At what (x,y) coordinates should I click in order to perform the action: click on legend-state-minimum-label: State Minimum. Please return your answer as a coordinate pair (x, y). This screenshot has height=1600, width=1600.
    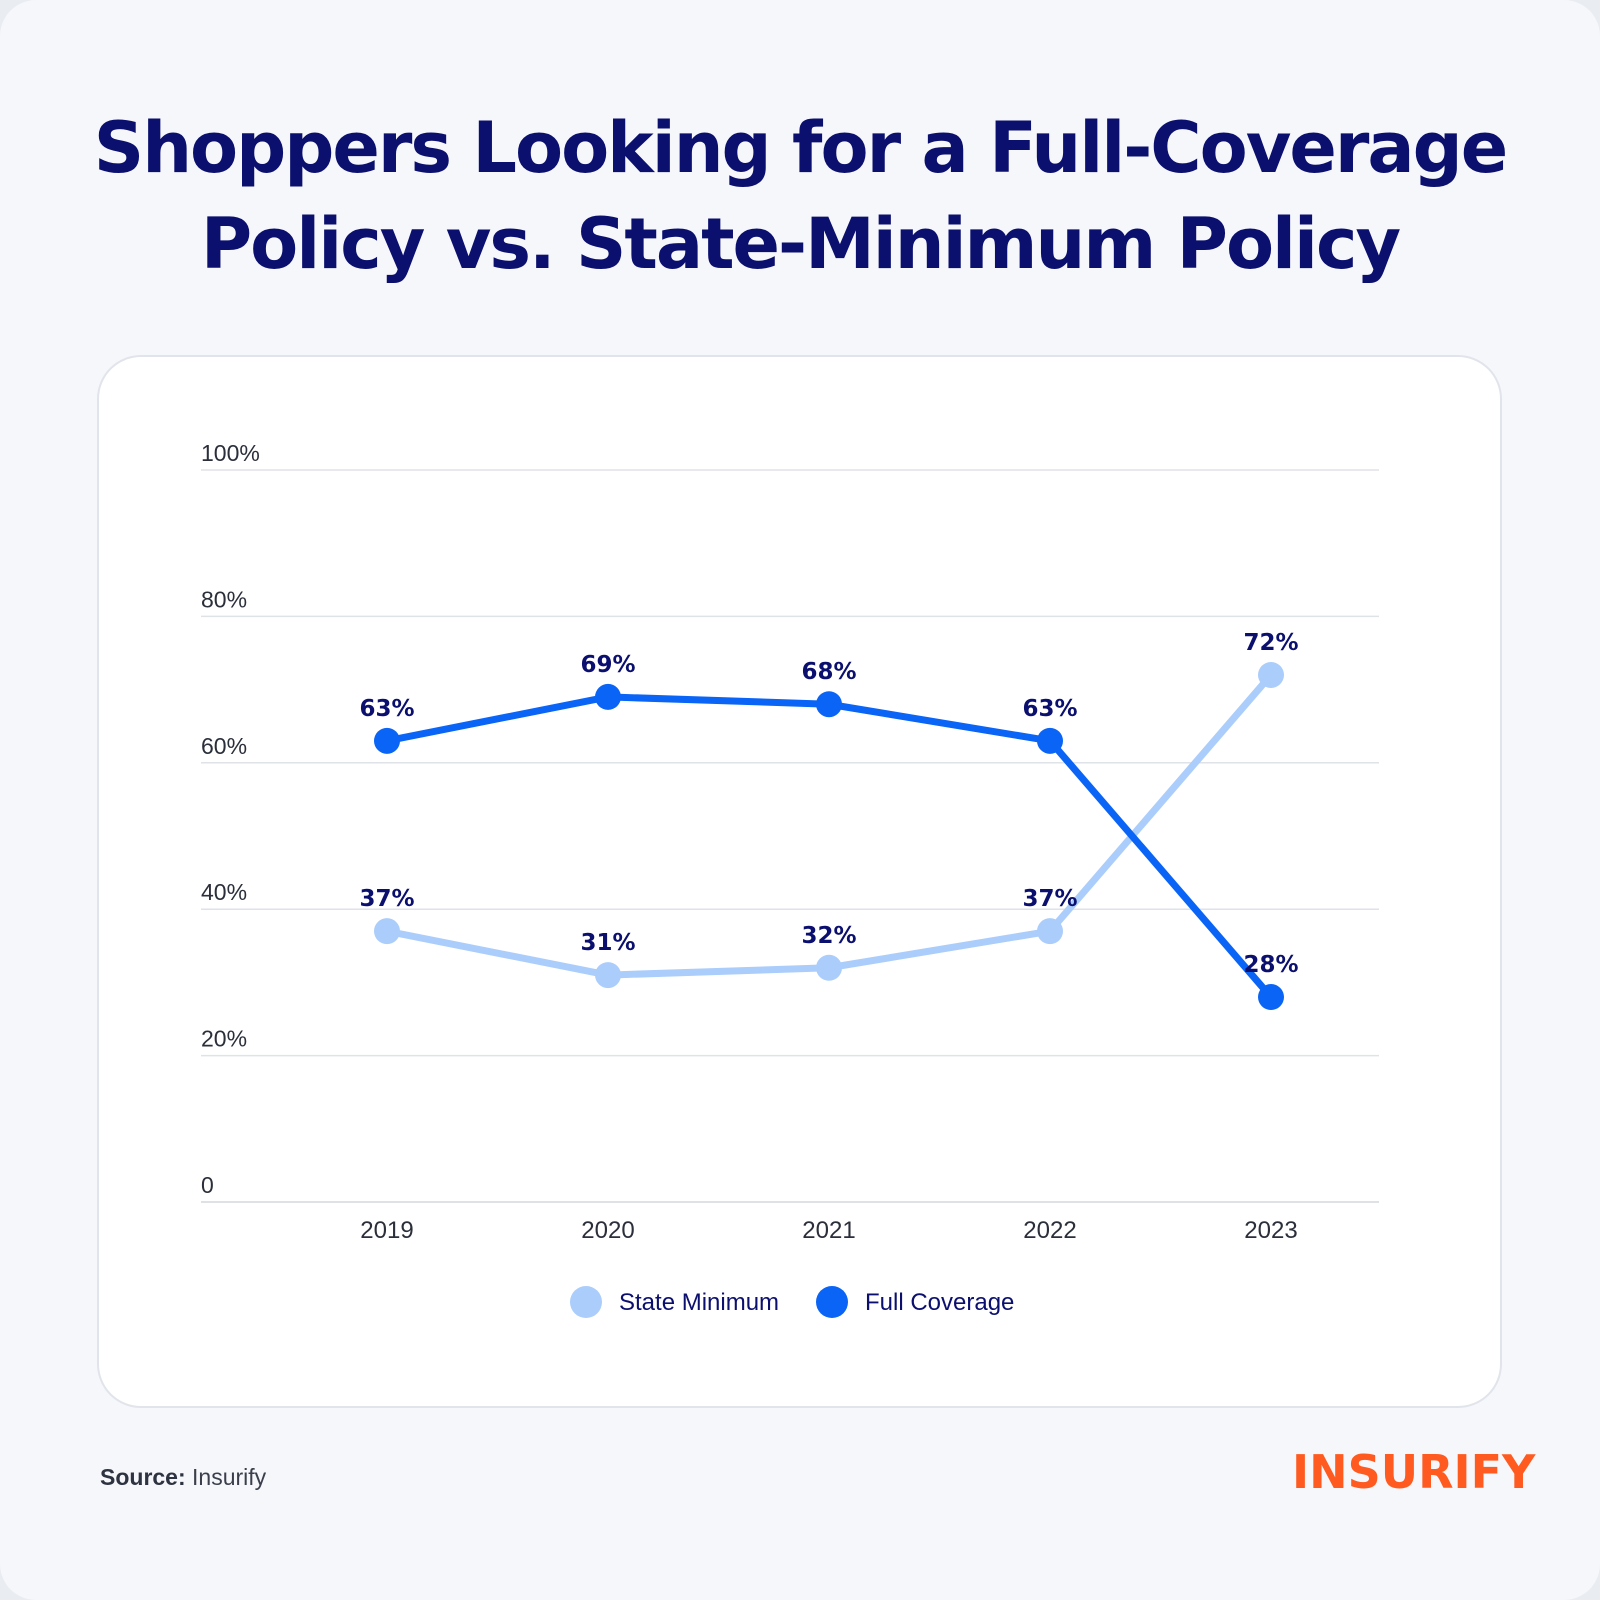
    Looking at the image, I should click on (699, 1302).